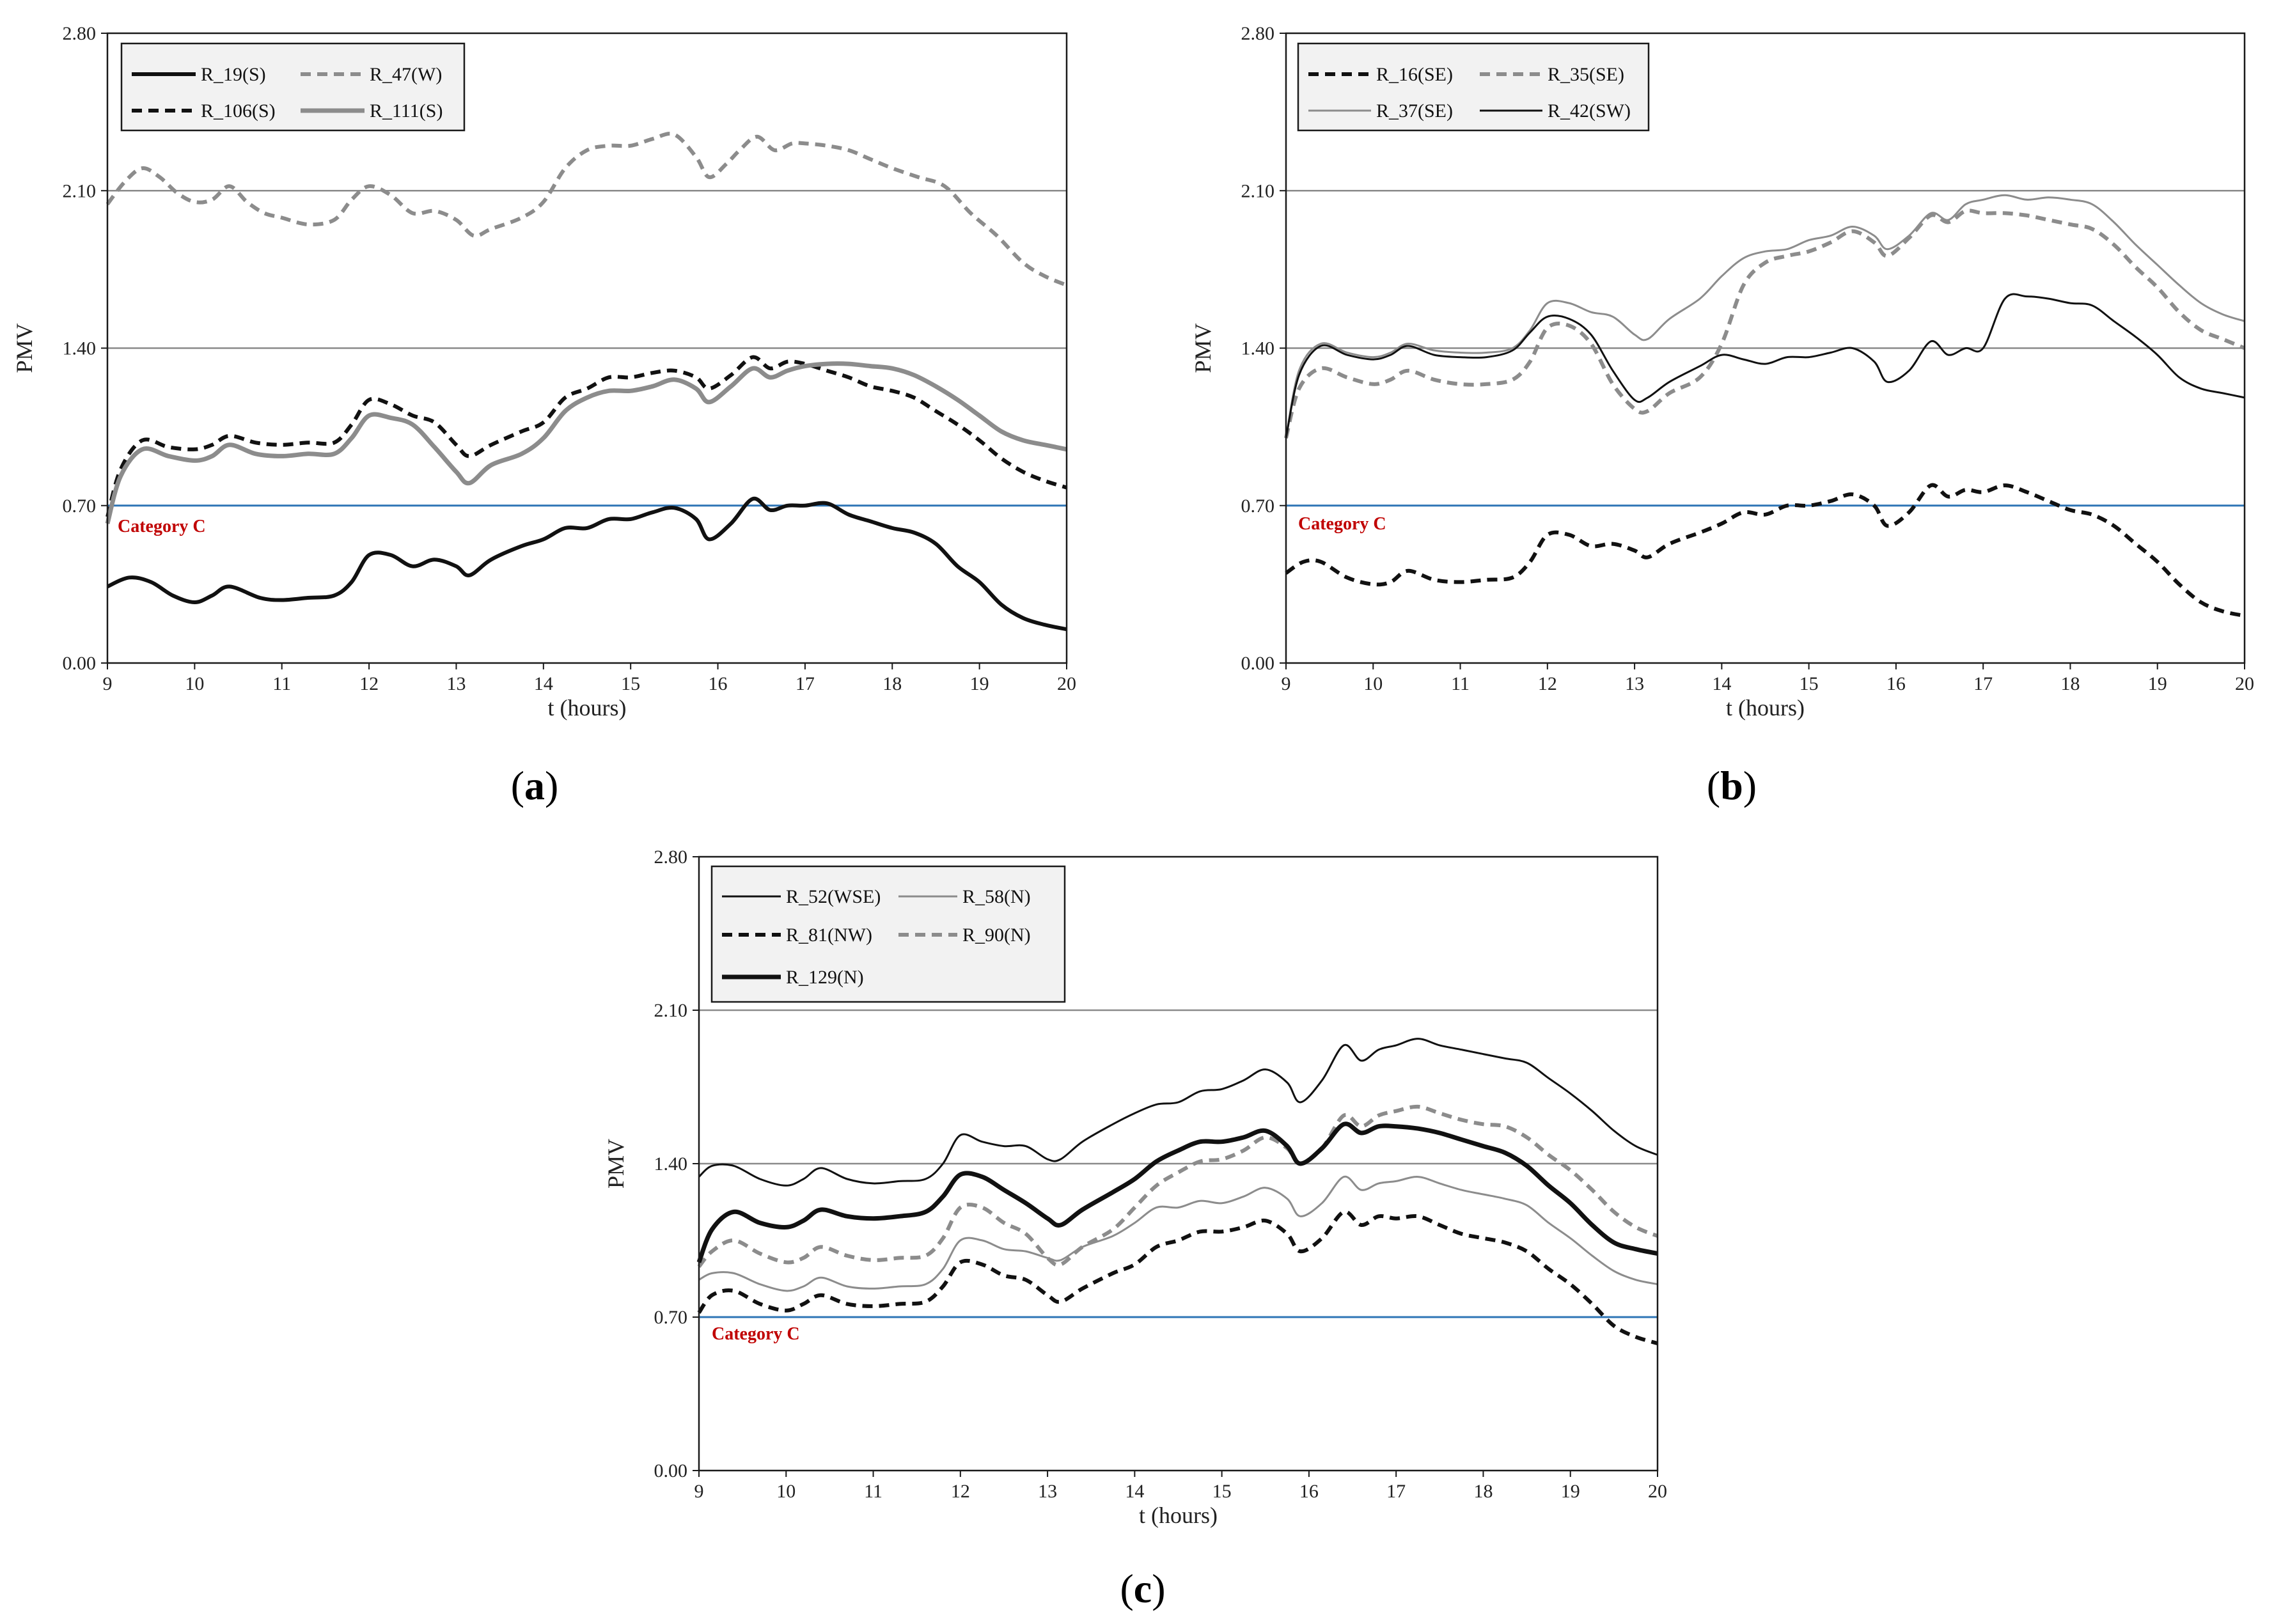 This screenshot has width=2274, height=1624. I want to click on legend-label: R_106(S), so click(239, 110).